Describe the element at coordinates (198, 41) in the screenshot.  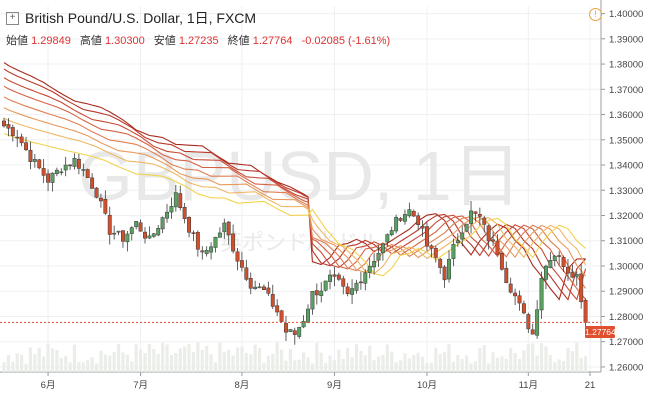
I see `low-value: 1.27235` at that location.